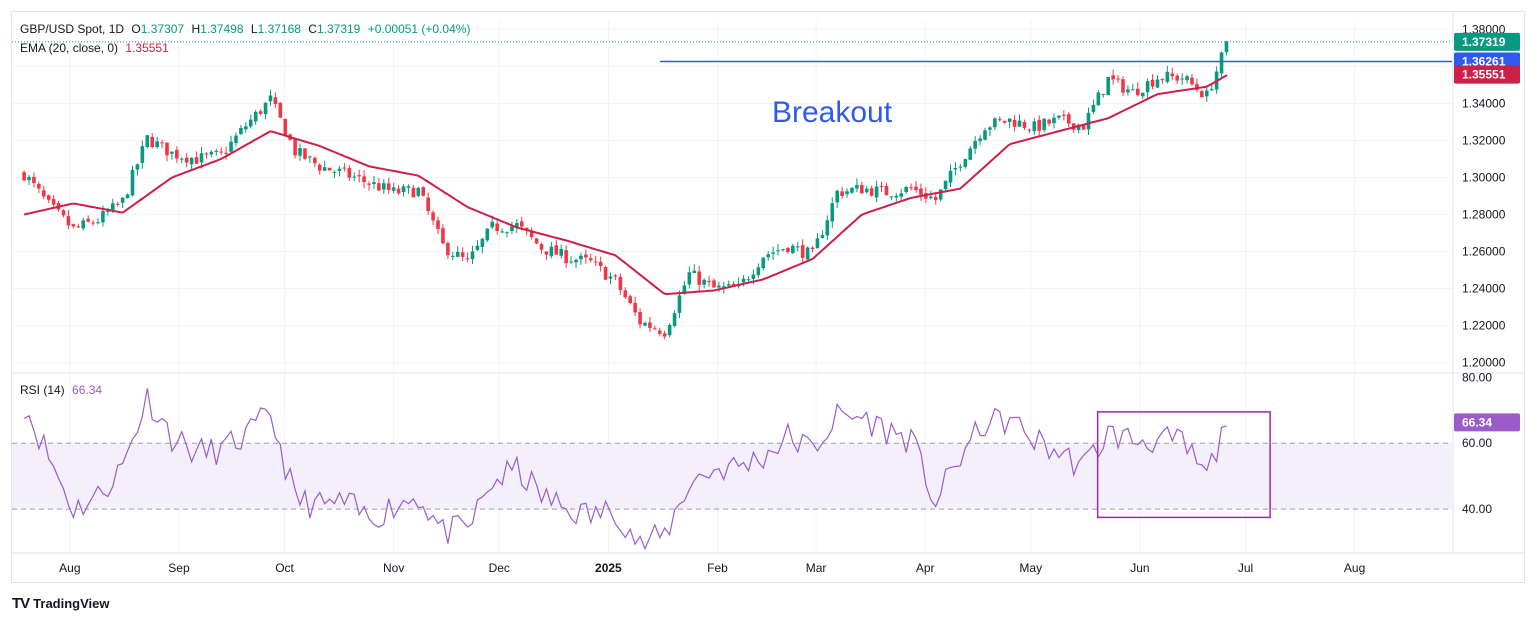 This screenshot has width=1536, height=624. Describe the element at coordinates (1484, 326) in the screenshot. I see `price-tick-label: 1.22000` at that location.